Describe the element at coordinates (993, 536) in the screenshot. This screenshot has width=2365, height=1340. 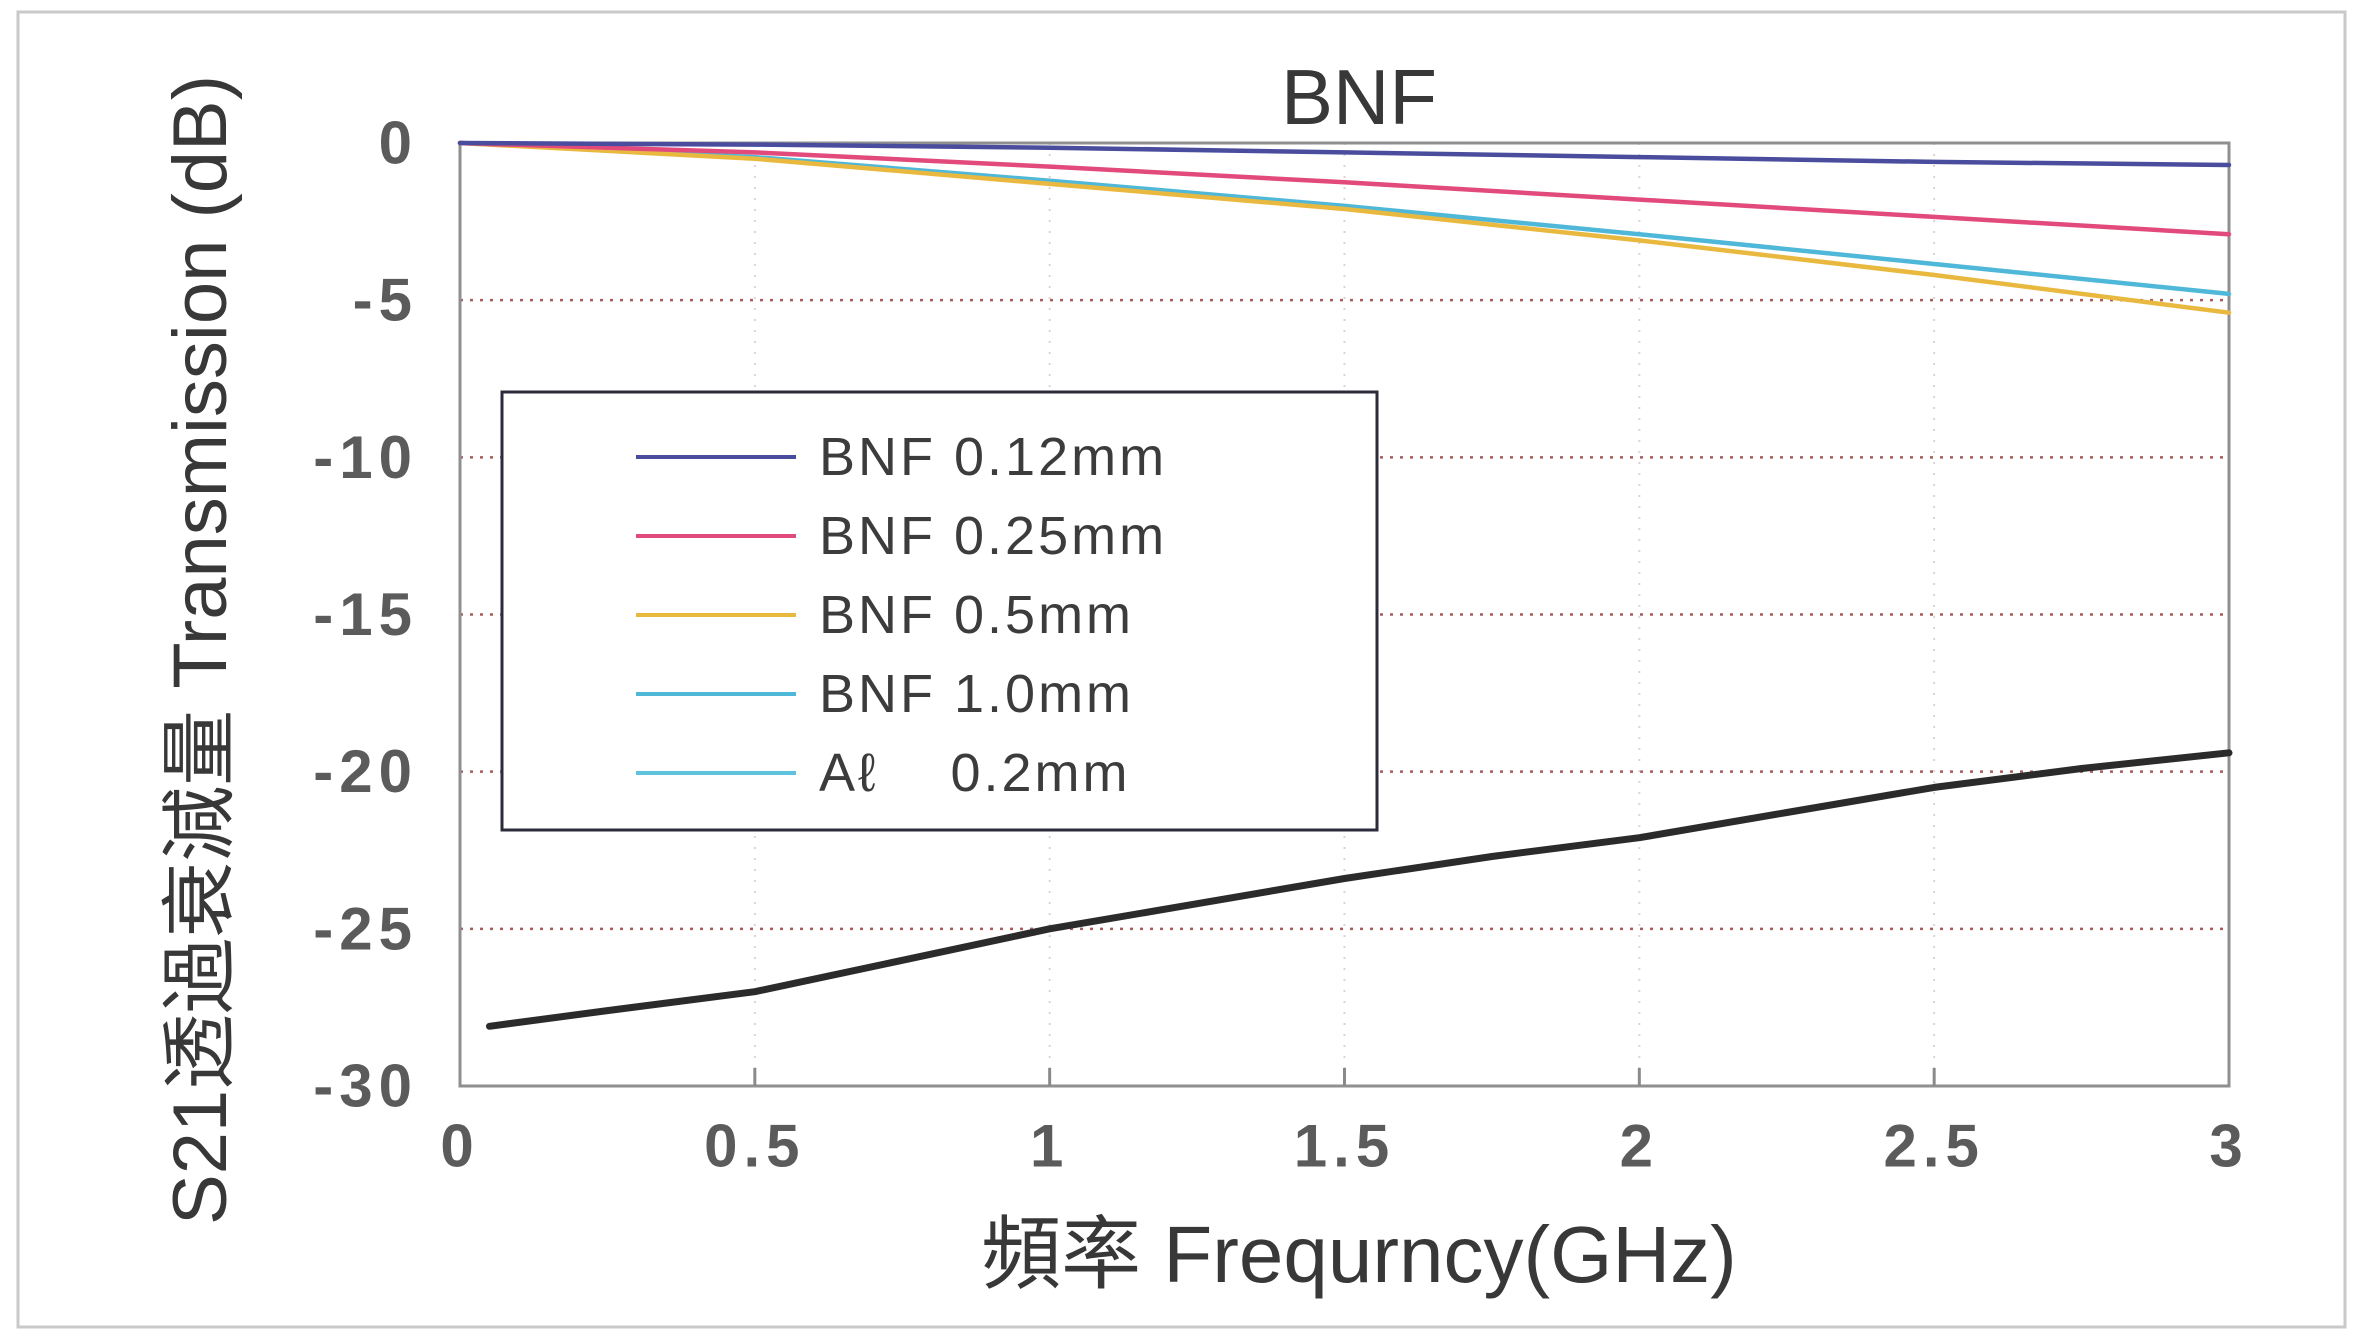
I see `legend-label: BNF 0.25mm` at that location.